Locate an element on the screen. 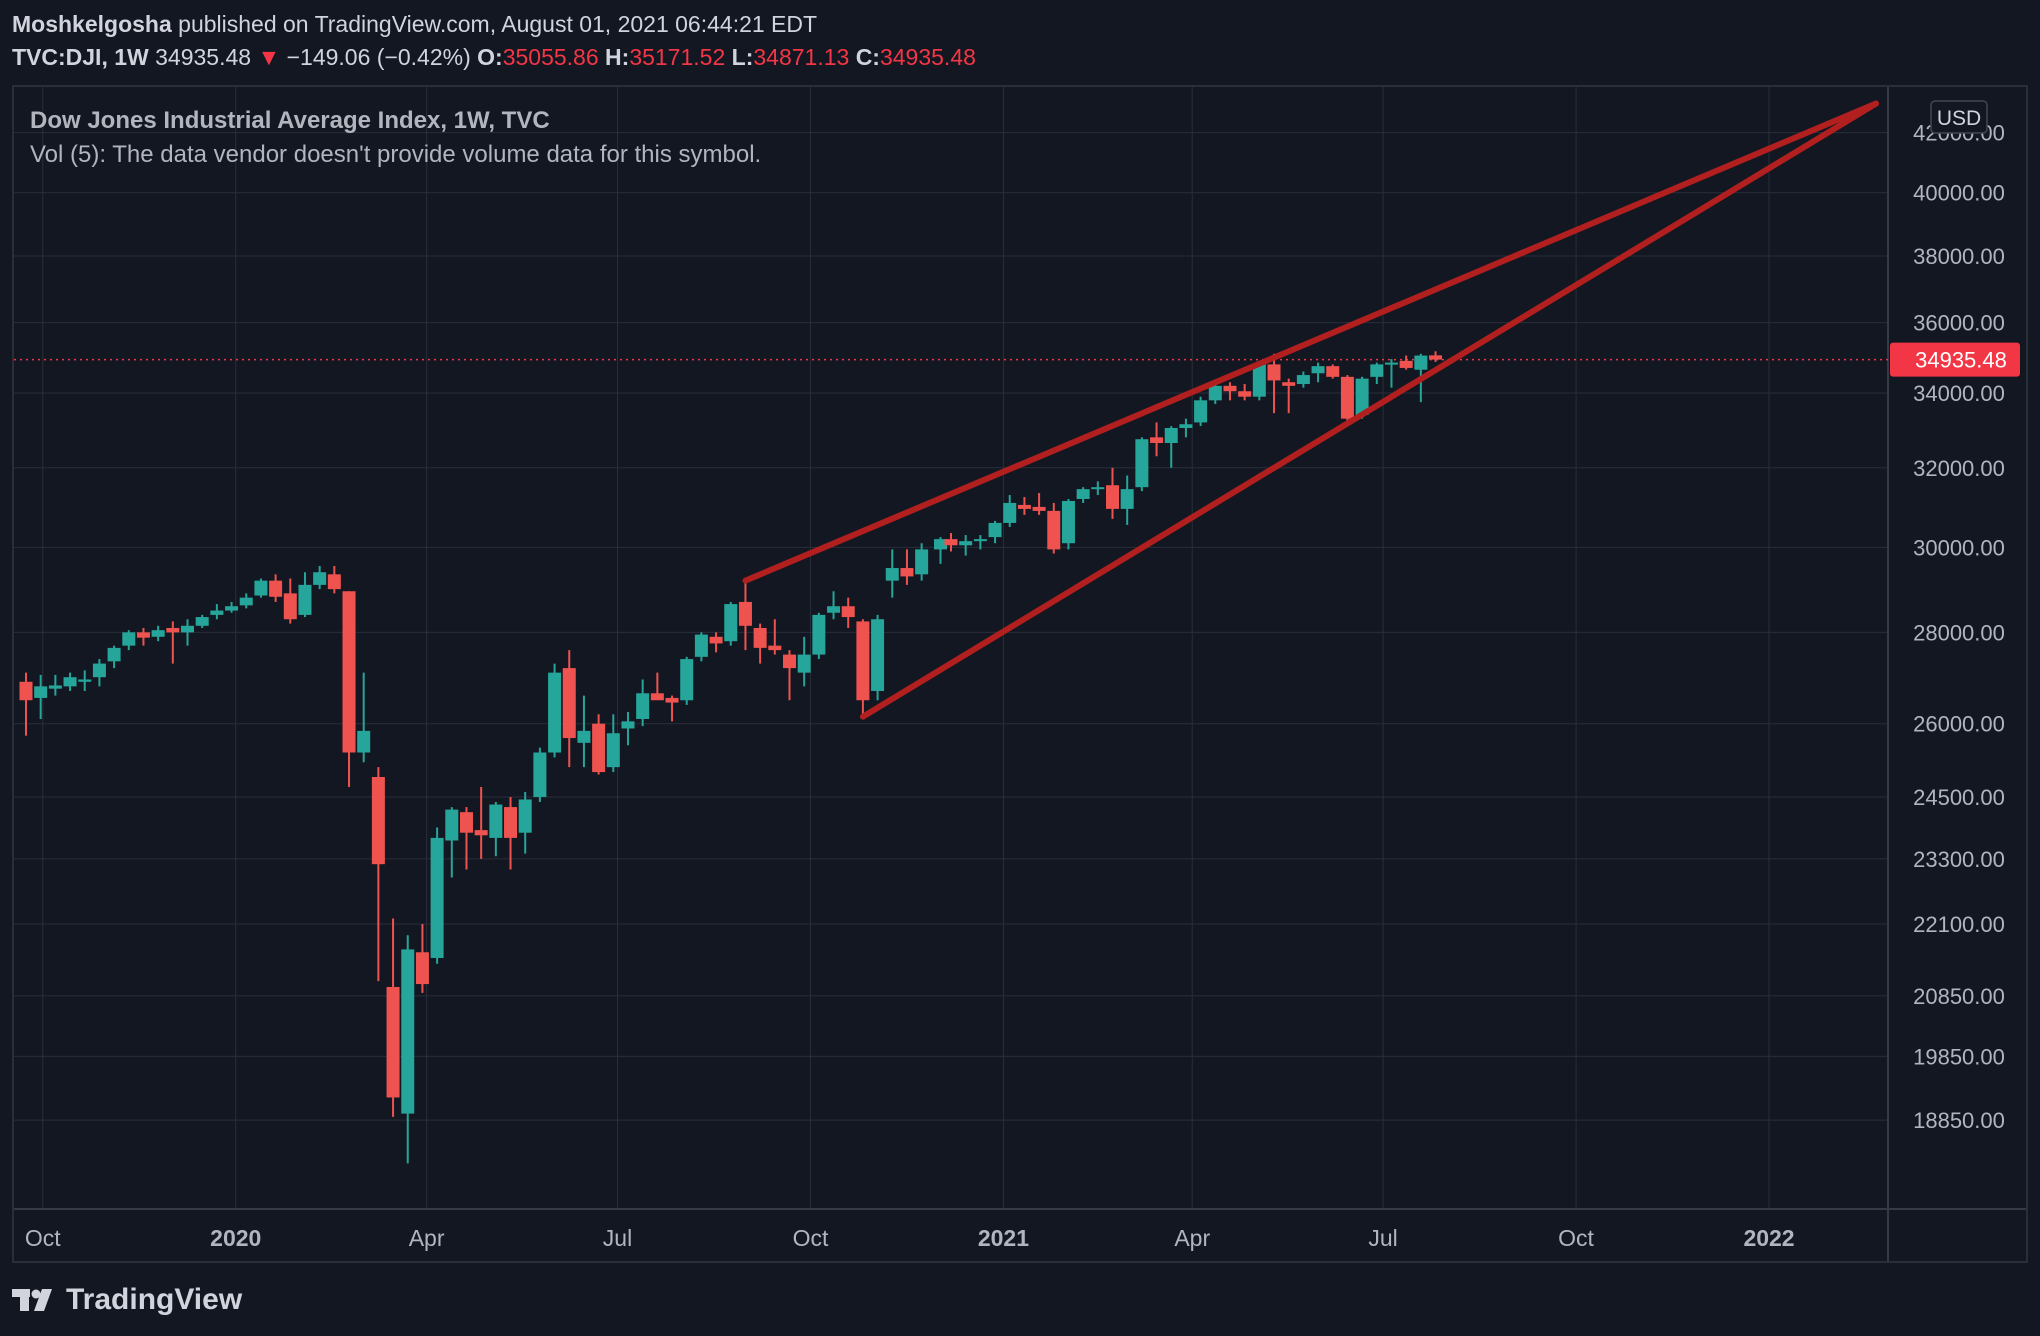 The image size is (2040, 1336). currency-badge is located at coordinates (1959, 117).